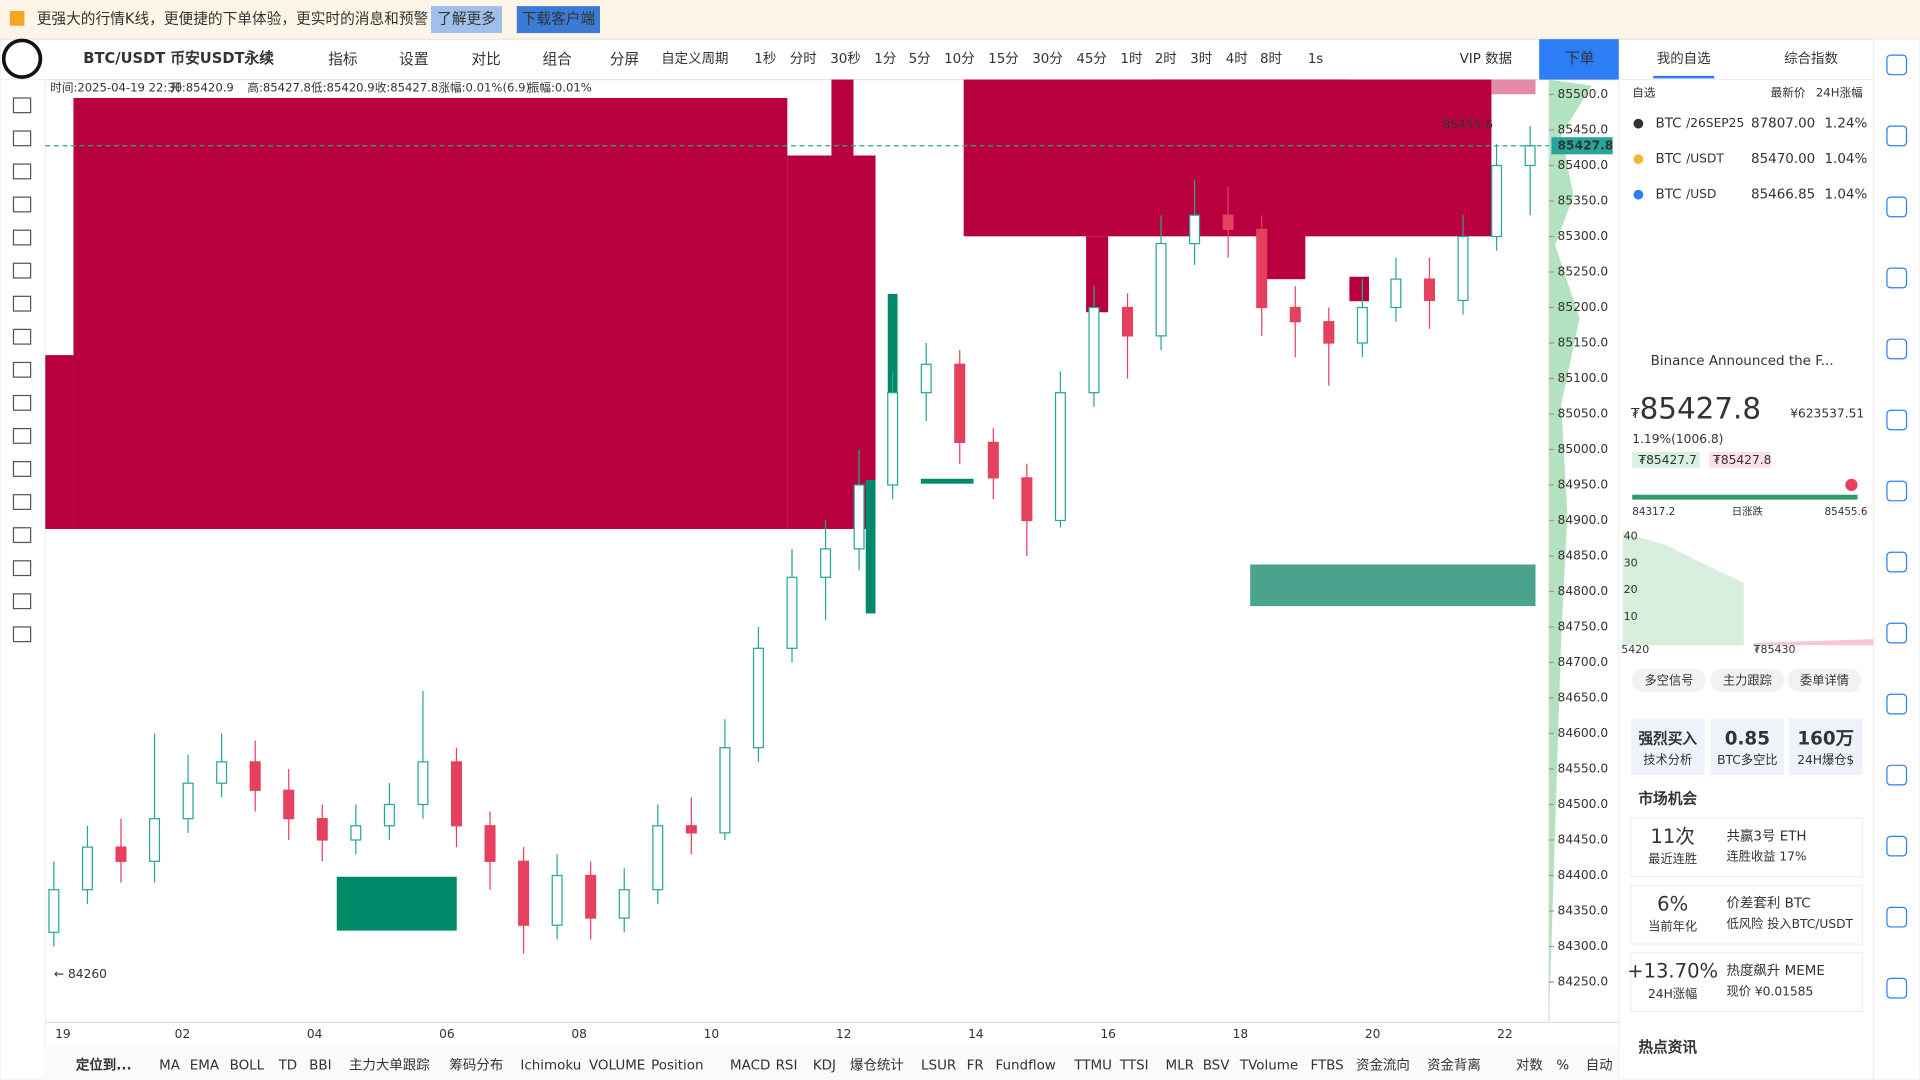  Describe the element at coordinates (1268, 1065) in the screenshot. I see `indicator: TVolume` at that location.